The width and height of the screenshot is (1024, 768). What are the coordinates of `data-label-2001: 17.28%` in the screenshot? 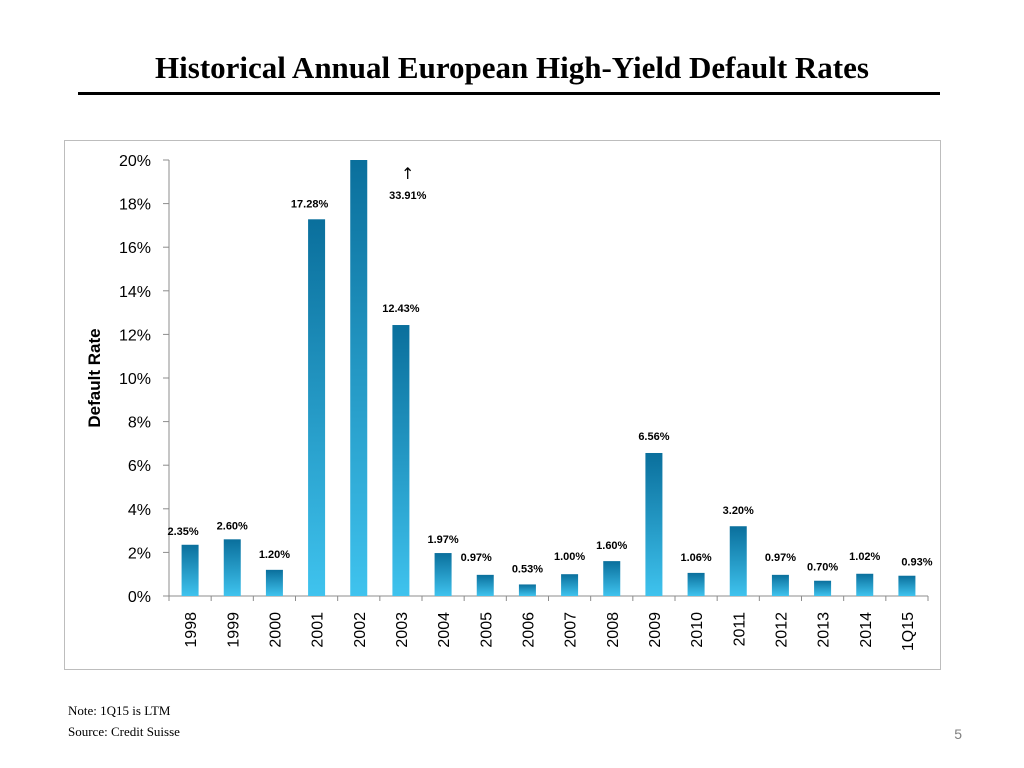 It's located at (310, 204).